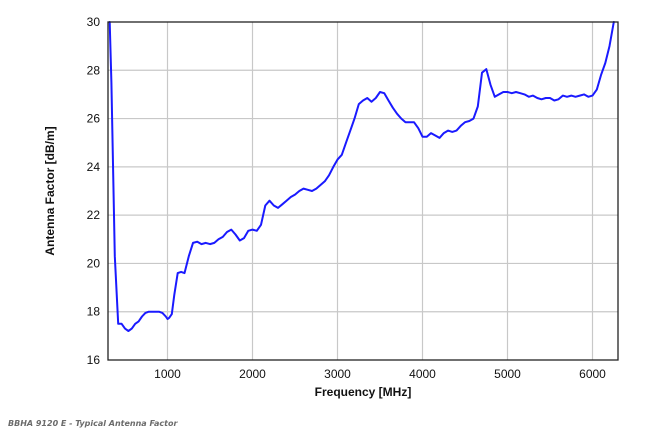  Describe the element at coordinates (94, 191) in the screenshot. I see `y-tick-labels: 16 18 20 22 24 26 28 30` at that location.